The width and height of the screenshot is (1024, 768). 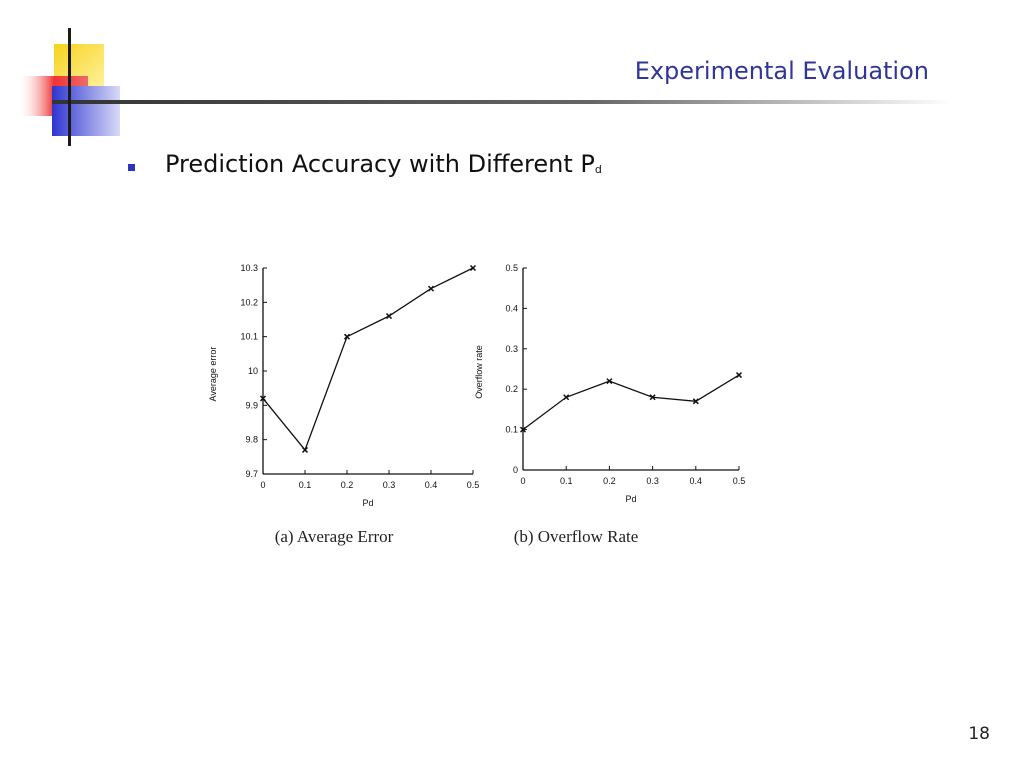 I want to click on chart-a-x-tick-label: 0.3, so click(x=389, y=485).